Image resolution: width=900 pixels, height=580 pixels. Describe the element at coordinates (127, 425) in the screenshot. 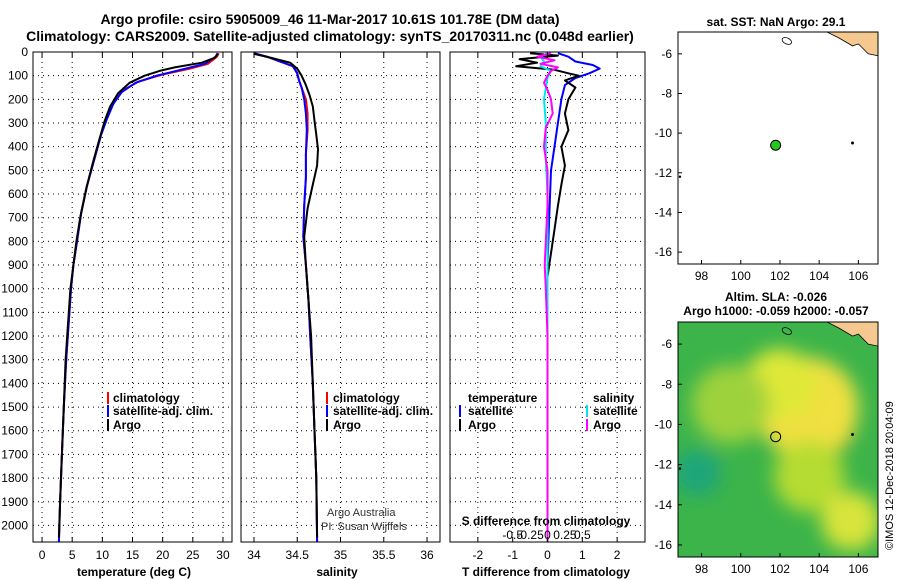

I see `legend-argo-label: Argo` at that location.